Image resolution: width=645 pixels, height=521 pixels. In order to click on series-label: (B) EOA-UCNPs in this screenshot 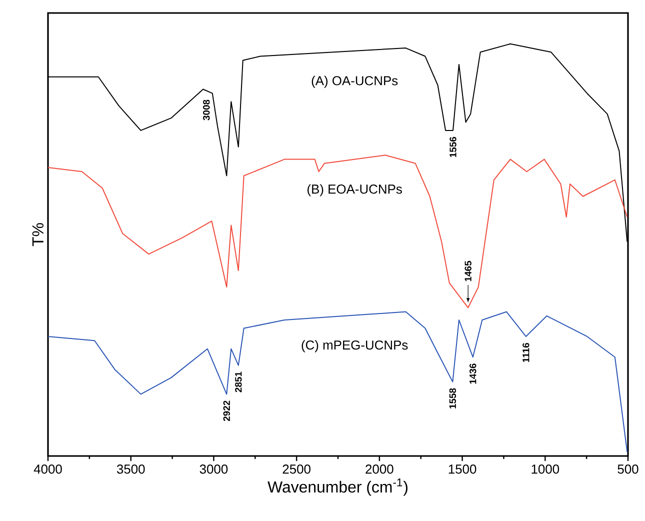, I will do `click(355, 190)`.